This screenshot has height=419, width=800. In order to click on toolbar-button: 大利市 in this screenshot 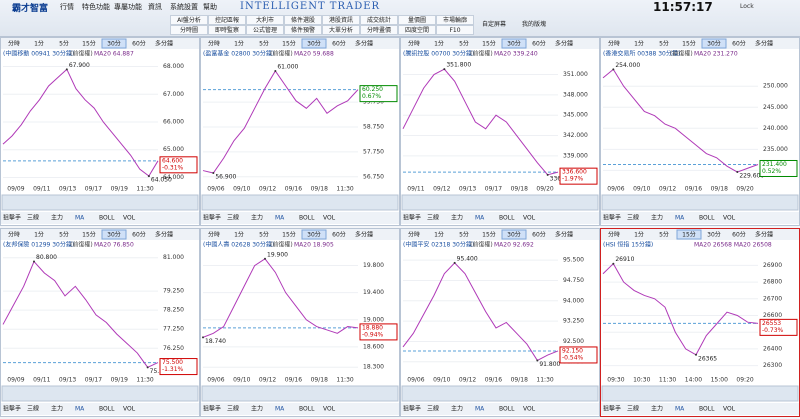, I will do `click(265, 20)`.